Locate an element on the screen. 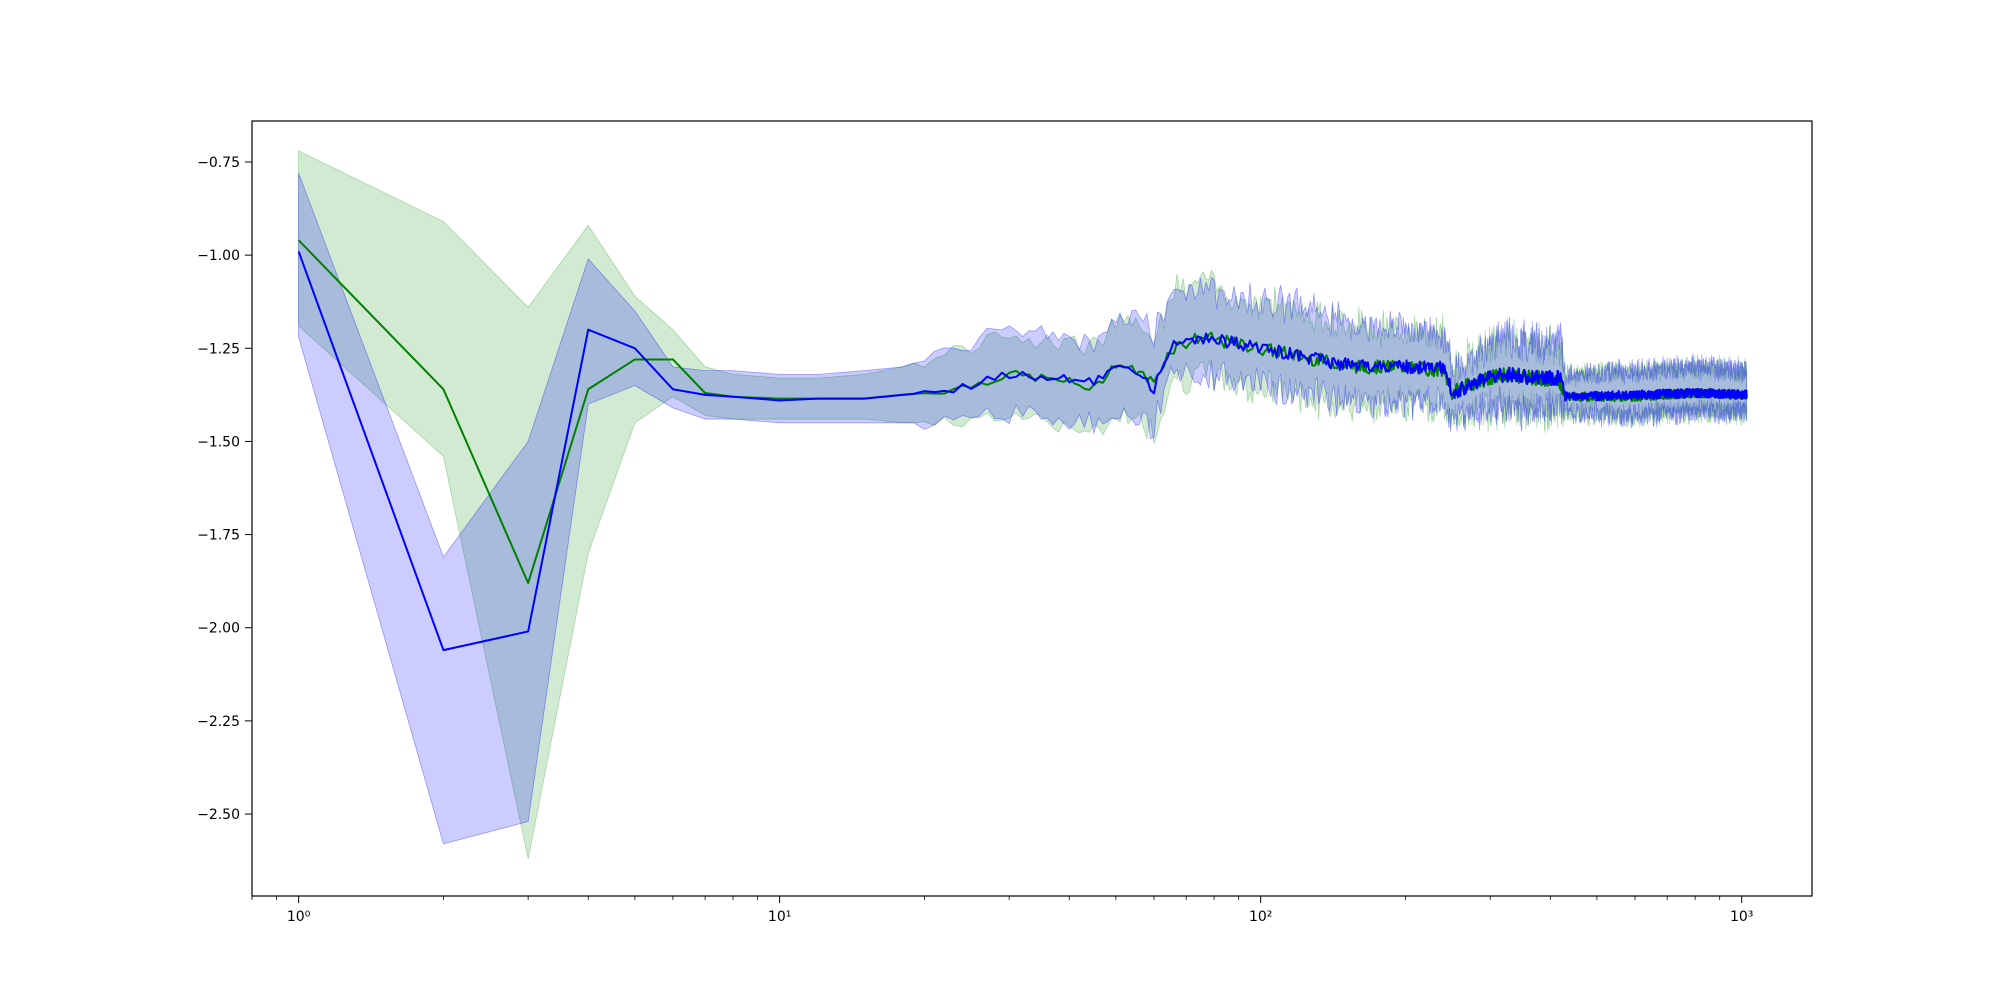  x-tick-label: 10⁰ is located at coordinates (299, 917).